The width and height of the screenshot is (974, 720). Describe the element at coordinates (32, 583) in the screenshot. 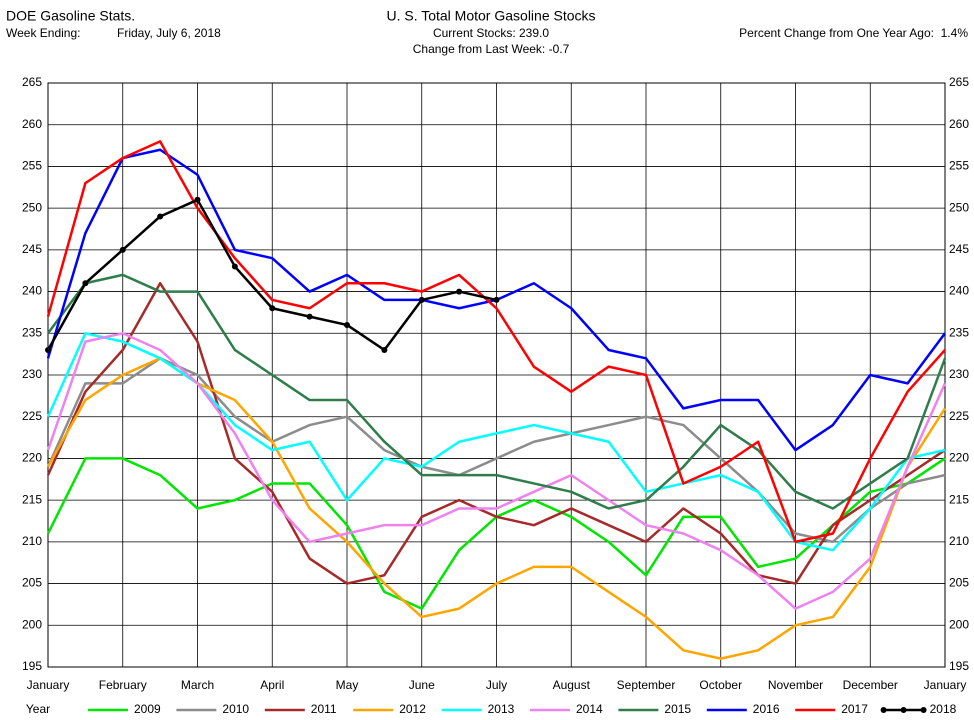

I see `y-tick-label: 205` at that location.